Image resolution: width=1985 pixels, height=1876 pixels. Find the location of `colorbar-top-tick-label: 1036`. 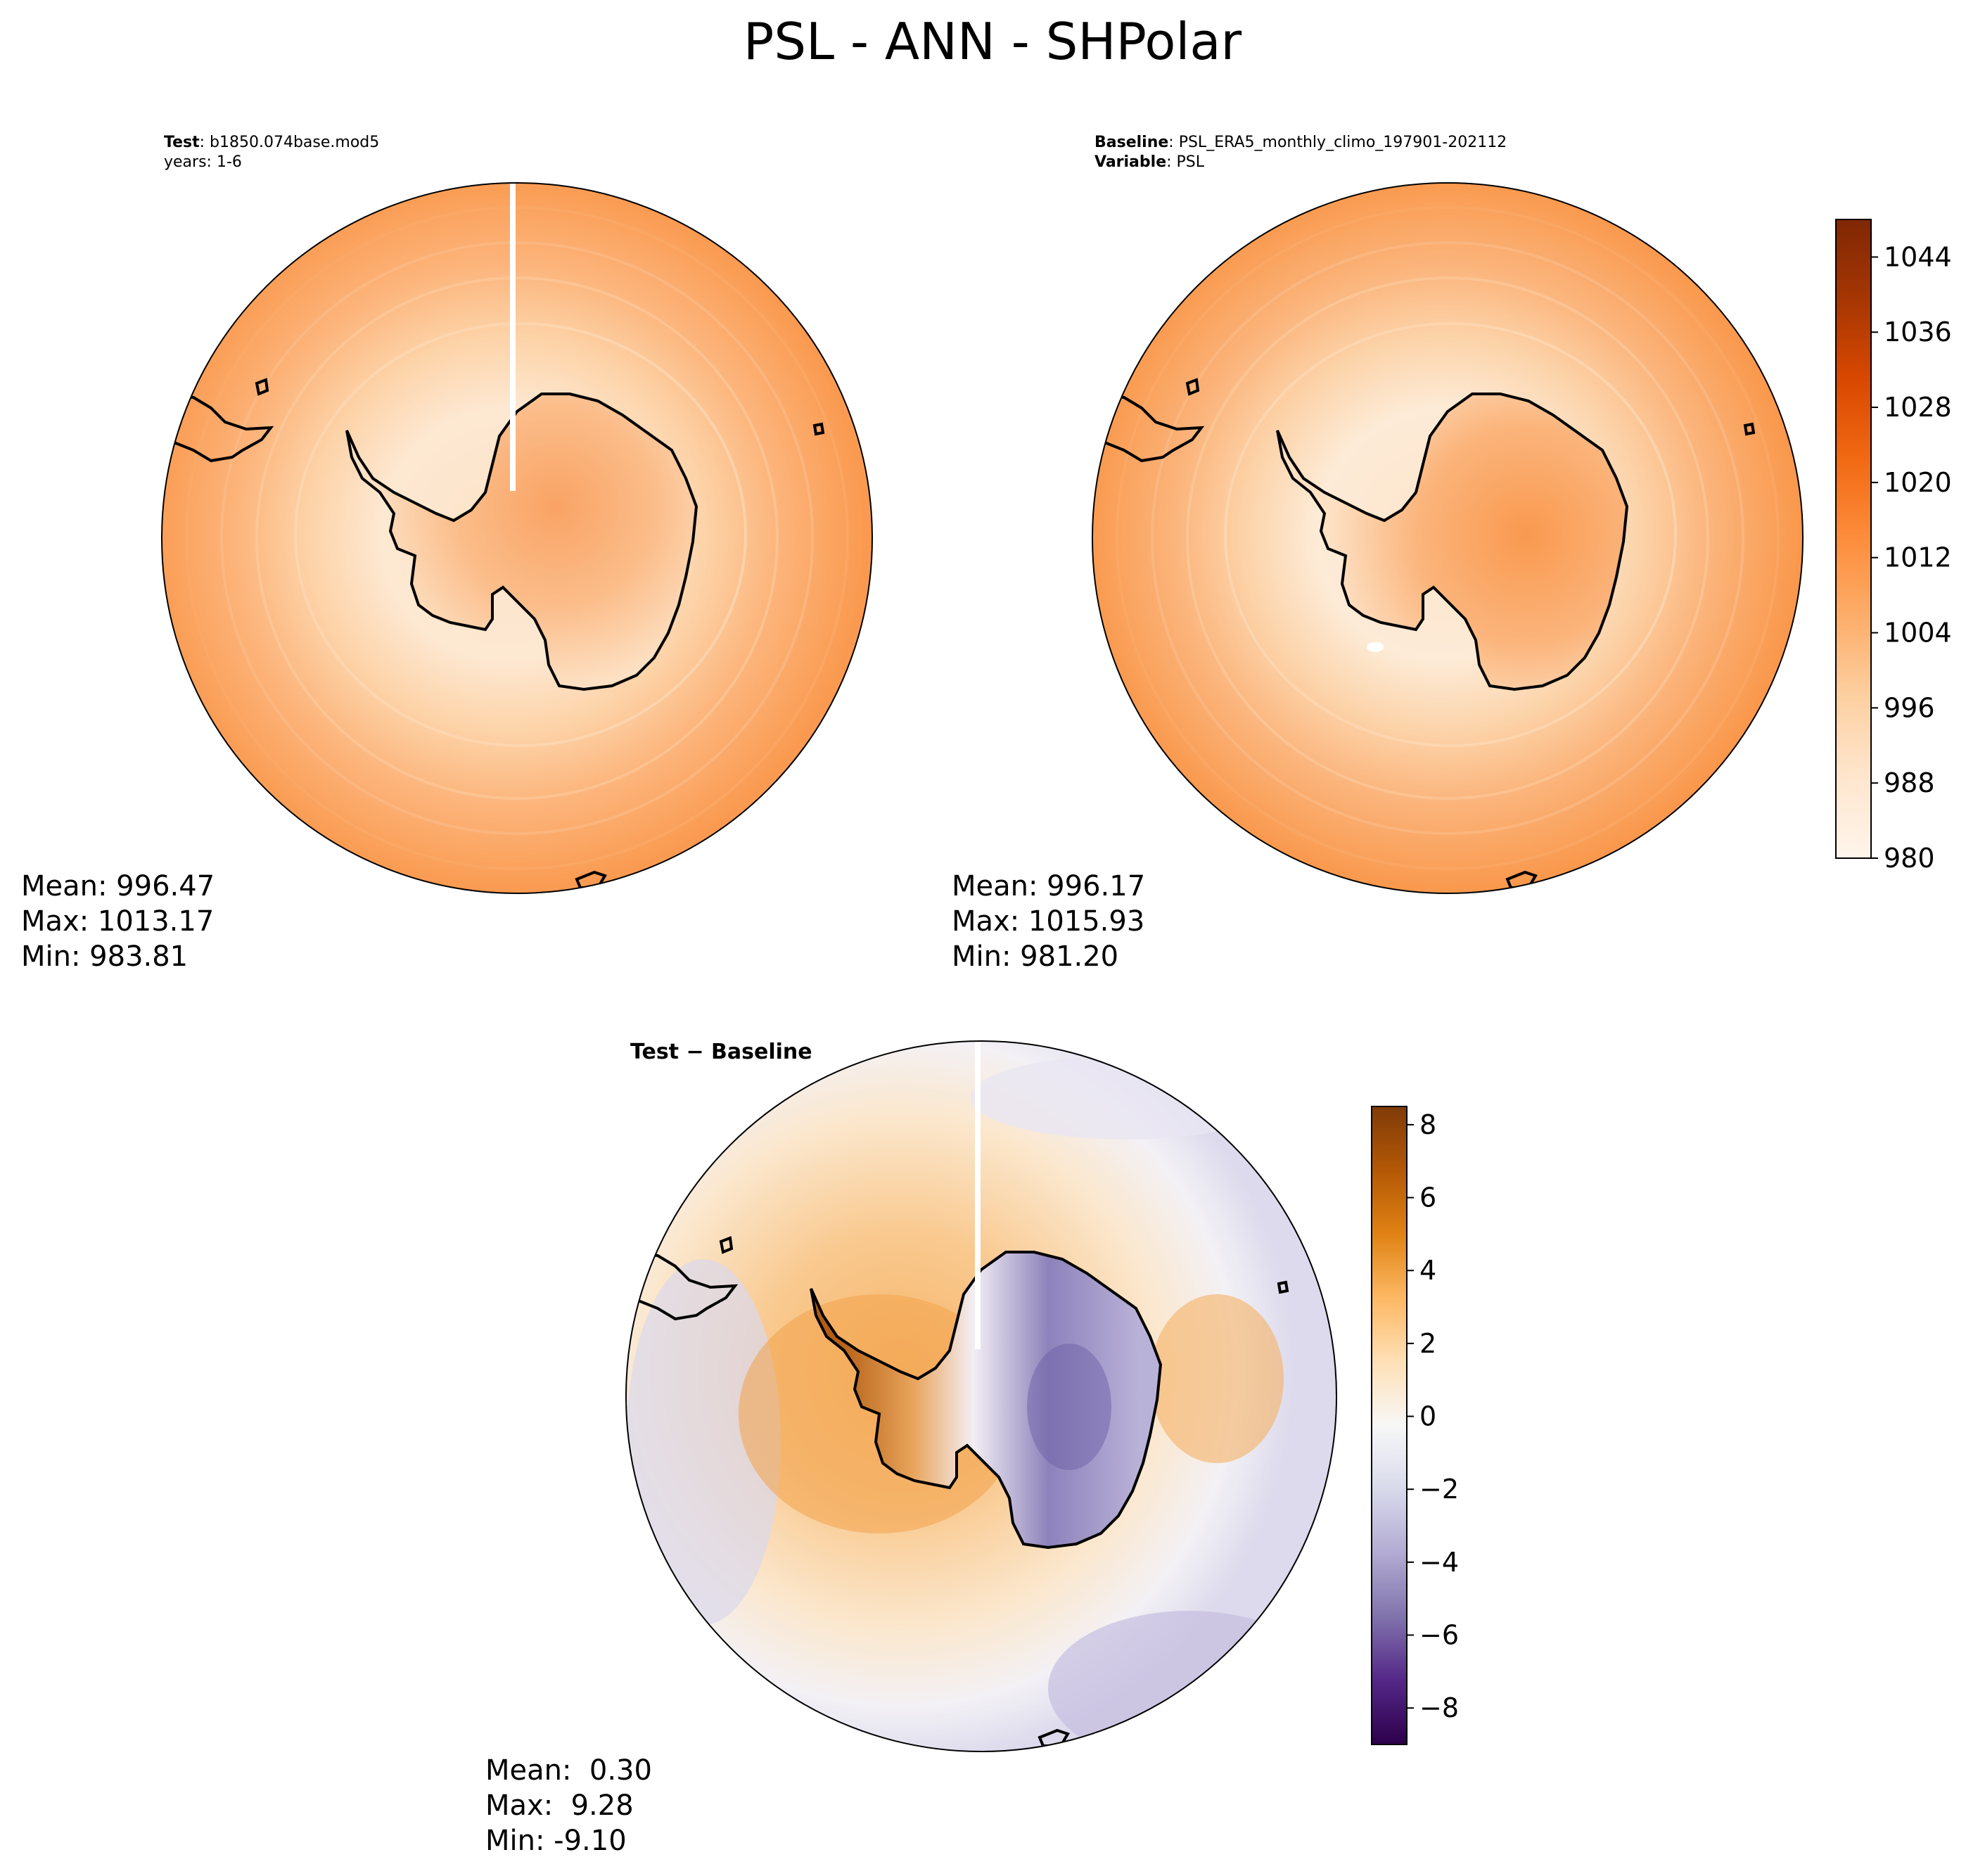

colorbar-top-tick-label: 1036 is located at coordinates (1918, 332).